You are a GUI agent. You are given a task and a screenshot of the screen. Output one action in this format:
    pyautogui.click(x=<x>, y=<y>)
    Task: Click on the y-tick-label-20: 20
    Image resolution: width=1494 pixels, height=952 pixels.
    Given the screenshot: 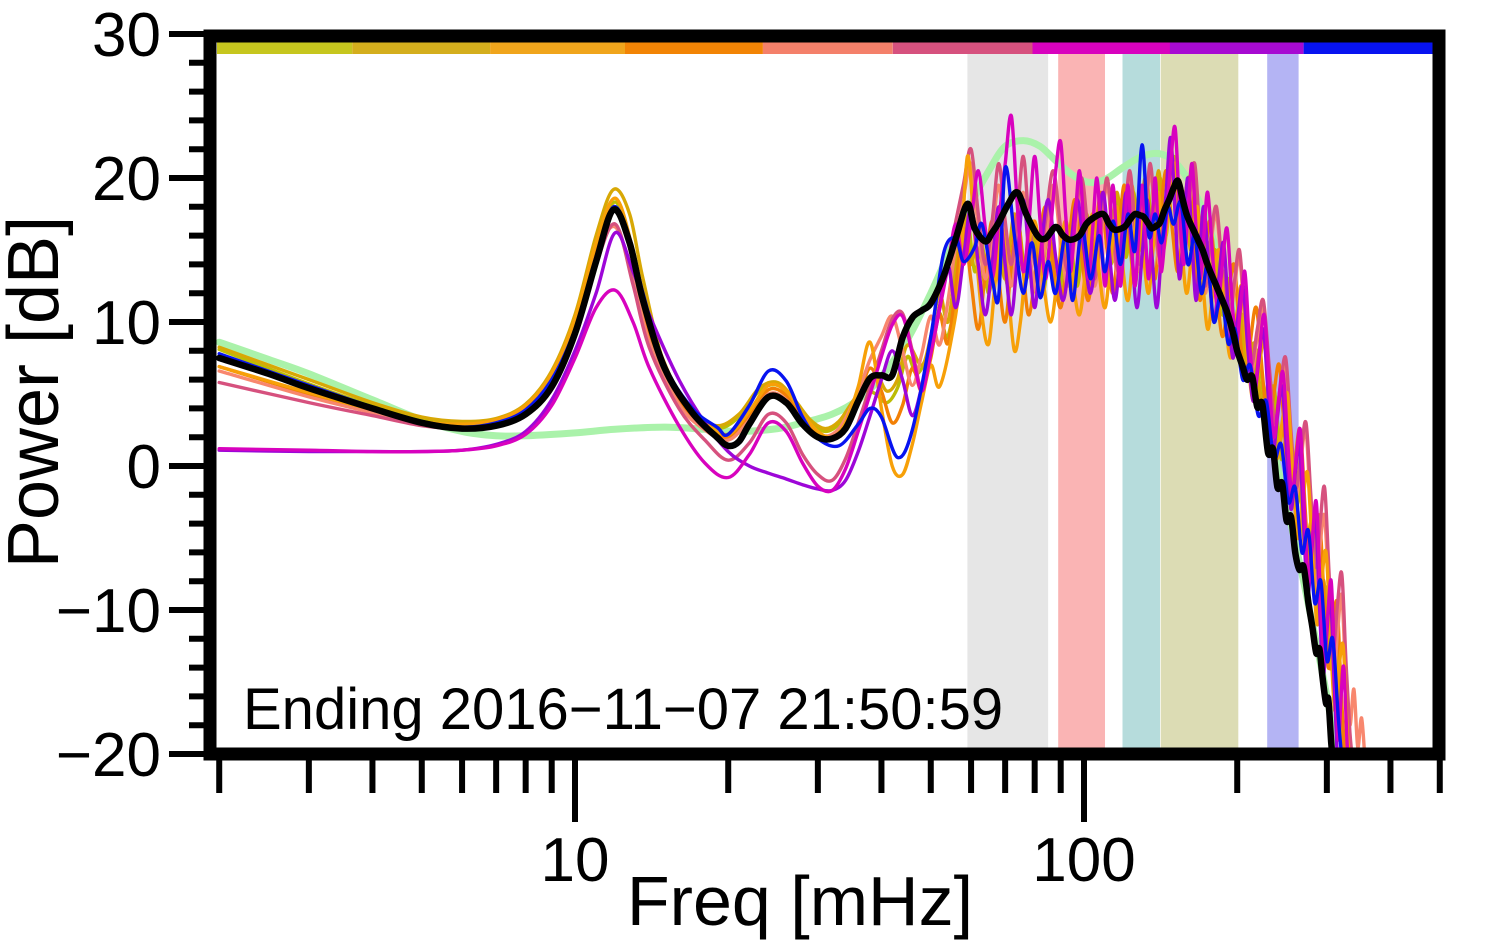 What is the action you would take?
    pyautogui.click(x=126, y=179)
    